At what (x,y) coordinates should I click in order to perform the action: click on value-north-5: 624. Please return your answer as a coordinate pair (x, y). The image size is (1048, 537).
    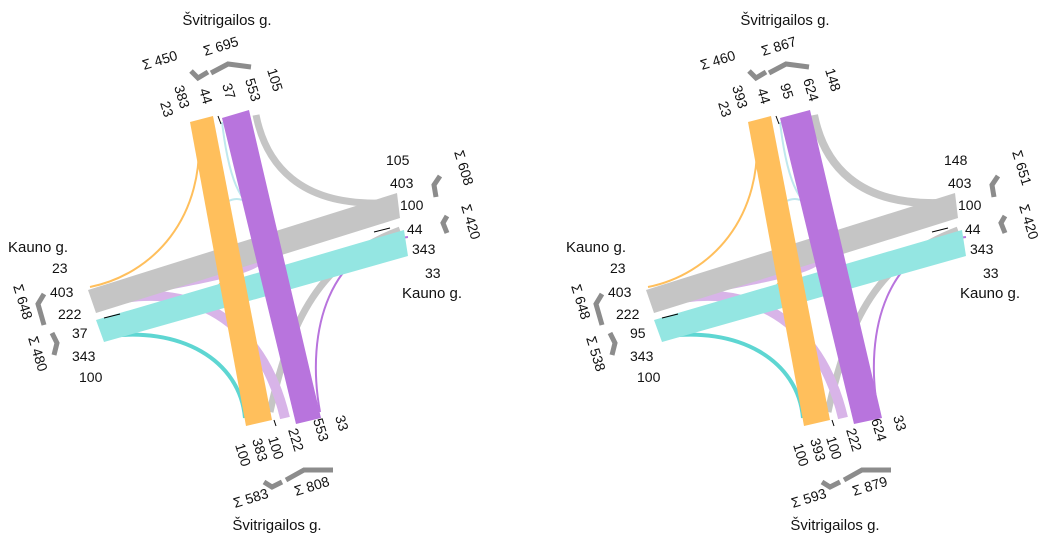
    Looking at the image, I should click on (811, 89).